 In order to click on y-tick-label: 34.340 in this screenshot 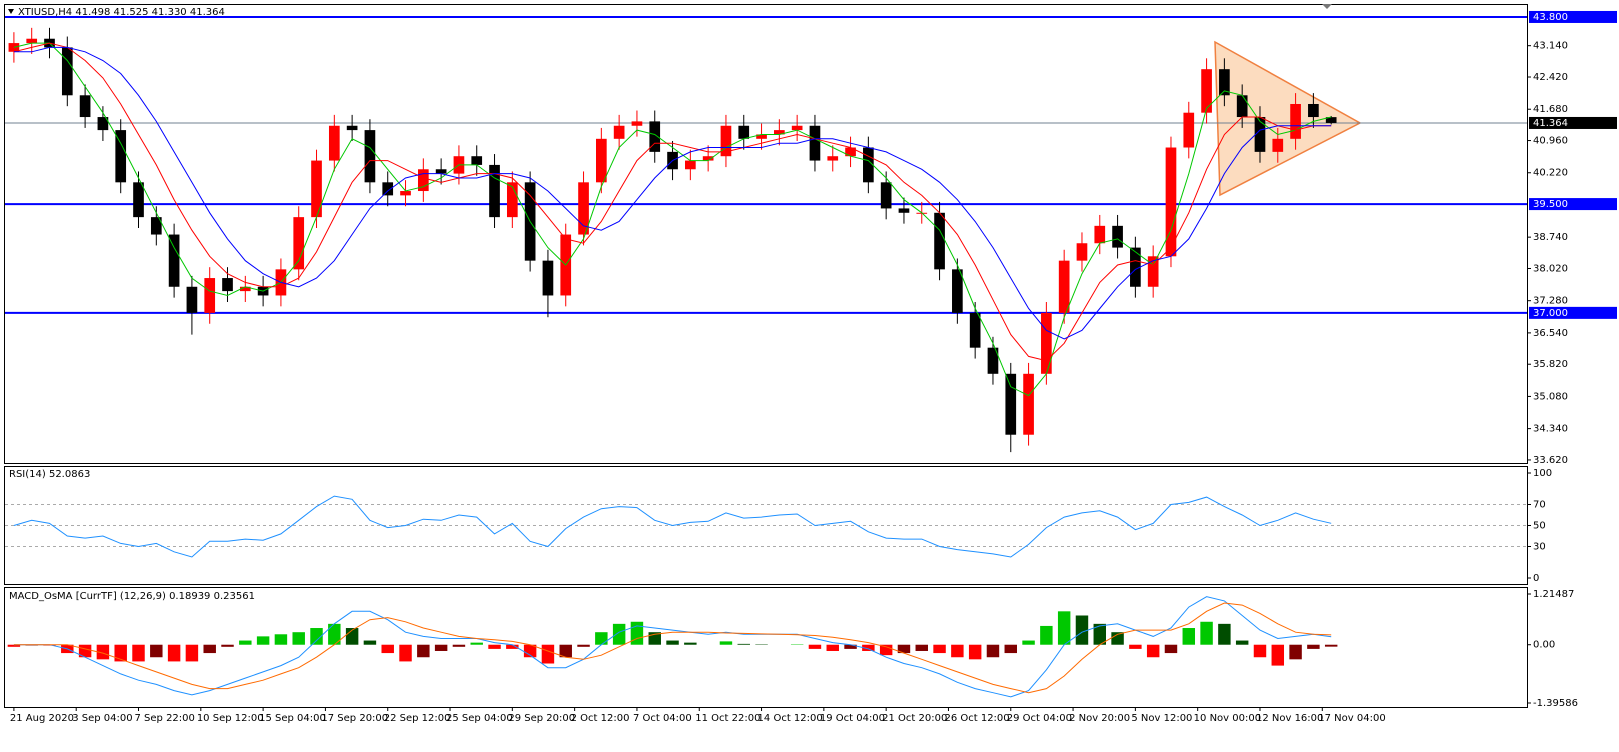, I will do `click(1550, 429)`.